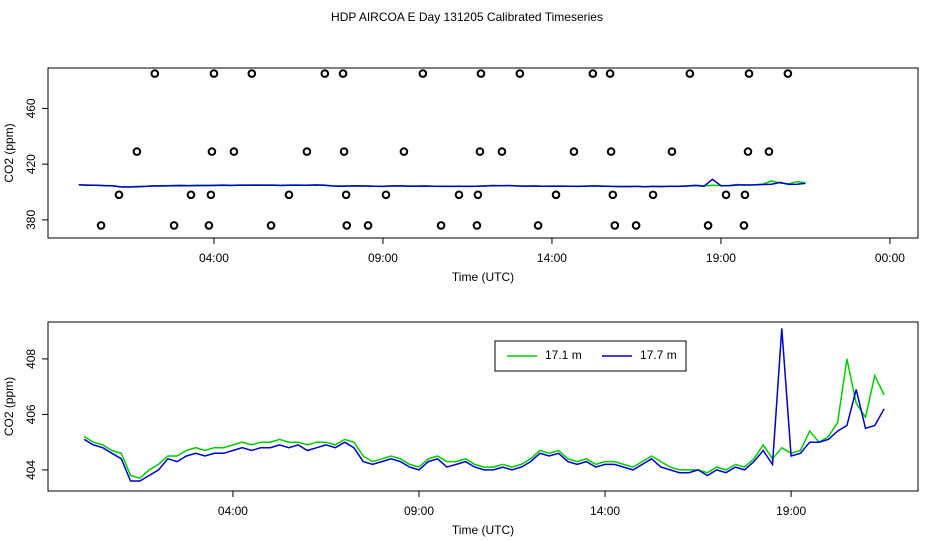 This screenshot has height=540, width=936. I want to click on series-line, so click(442, 183).